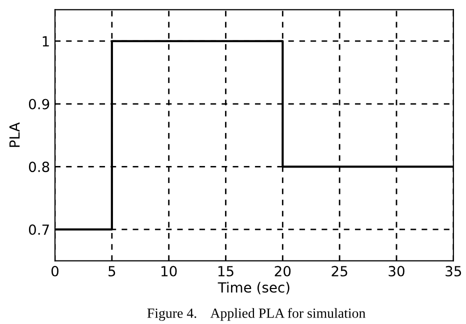 This screenshot has height=324, width=466. I want to click on y-tick-label: 0.8, so click(39, 167).